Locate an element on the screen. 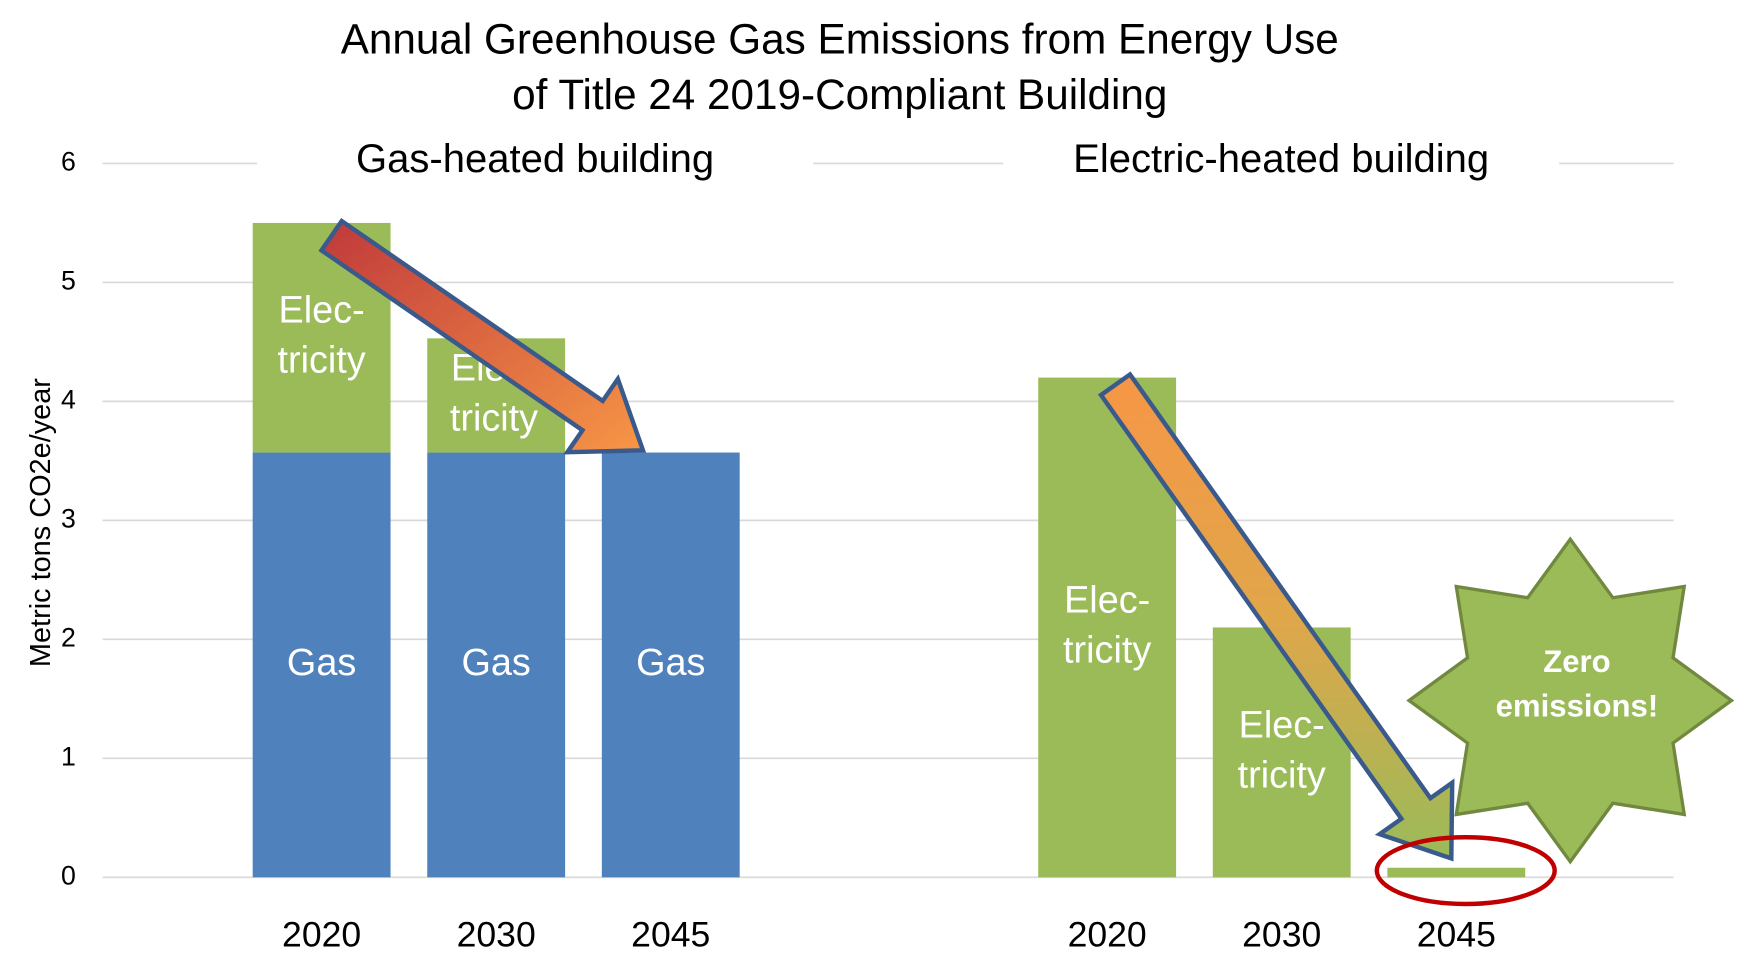 The height and width of the screenshot is (954, 1744). y-tick-label: 4 is located at coordinates (68, 399).